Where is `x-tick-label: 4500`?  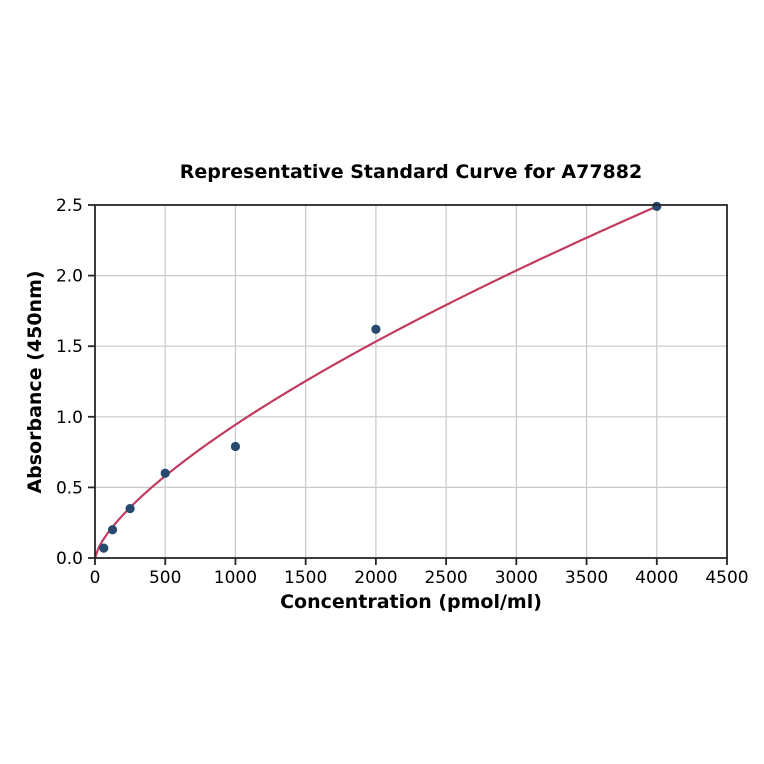
x-tick-label: 4500 is located at coordinates (726, 578).